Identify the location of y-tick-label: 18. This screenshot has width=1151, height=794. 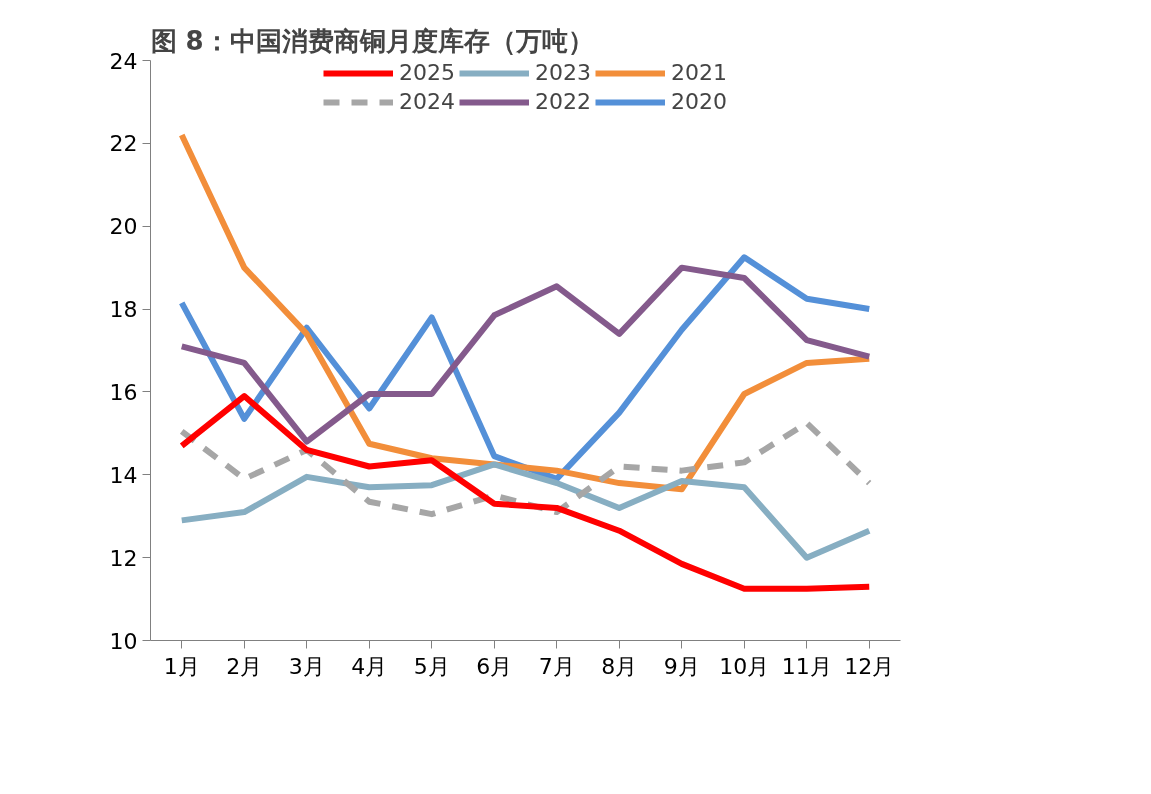
(123, 310).